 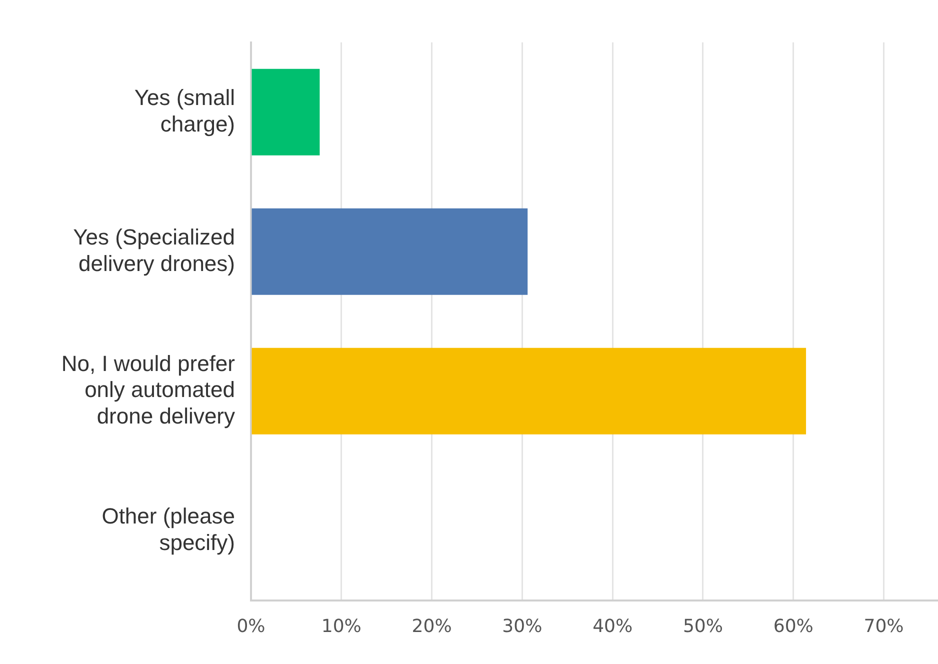 What do you see at coordinates (702, 626) in the screenshot?
I see `x-tick-label: 50%` at bounding box center [702, 626].